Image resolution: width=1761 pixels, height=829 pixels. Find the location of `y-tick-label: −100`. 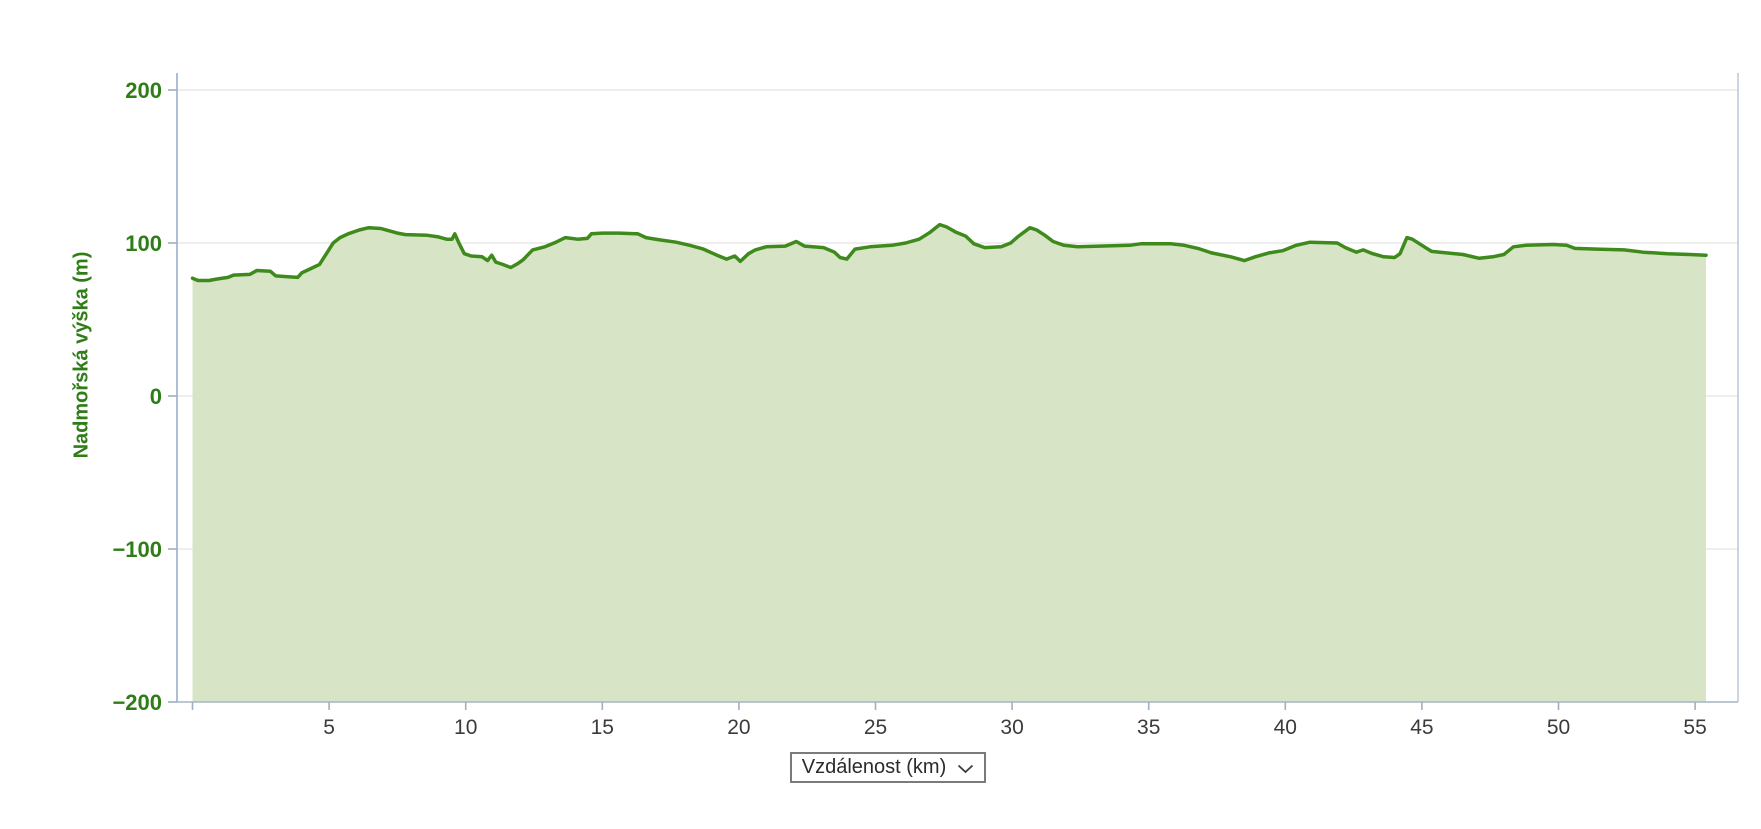

y-tick-label: −100 is located at coordinates (137, 549).